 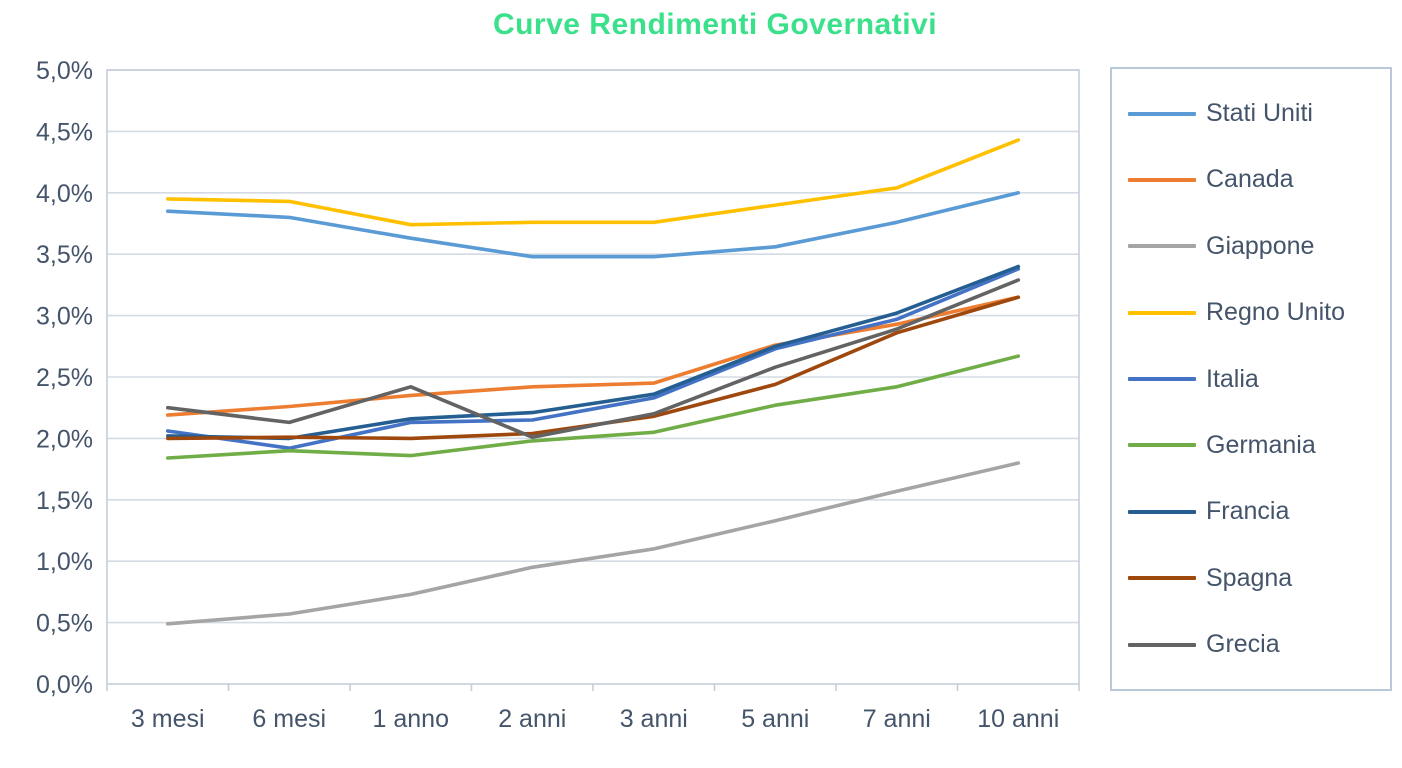 What do you see at coordinates (775, 719) in the screenshot?
I see `x-axis-category-label: 5 anni` at bounding box center [775, 719].